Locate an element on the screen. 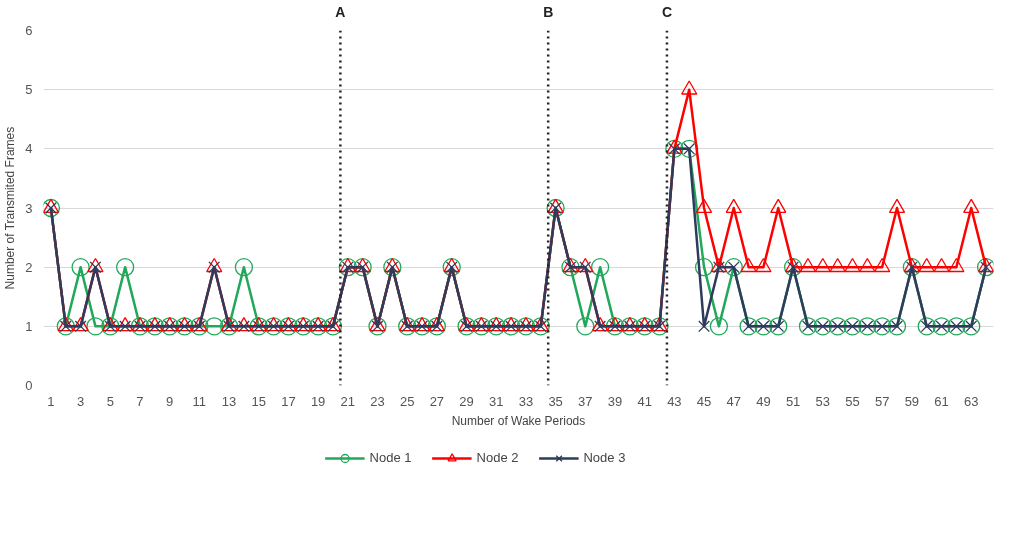 This screenshot has width=1020, height=535. x-tick-label: 61 is located at coordinates (941, 401).